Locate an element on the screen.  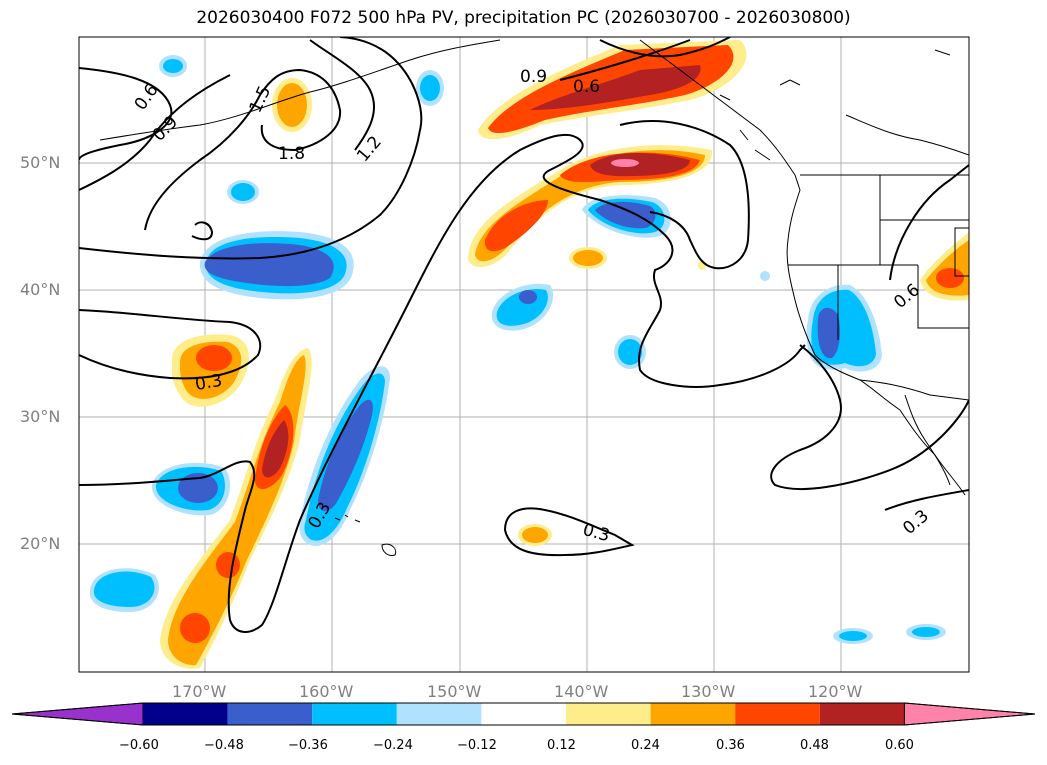
colorbar-swatch-extend-high is located at coordinates (969, 714).